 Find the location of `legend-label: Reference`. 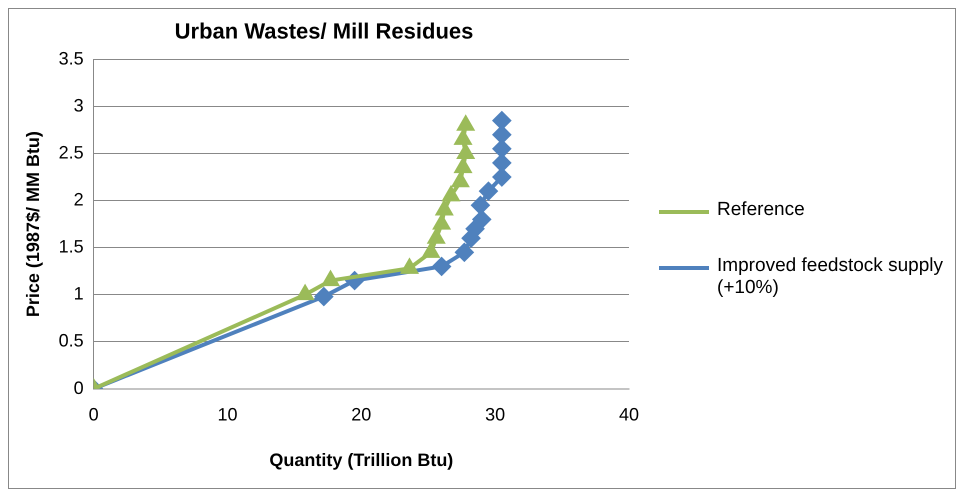

legend-label: Reference is located at coordinates (761, 210).